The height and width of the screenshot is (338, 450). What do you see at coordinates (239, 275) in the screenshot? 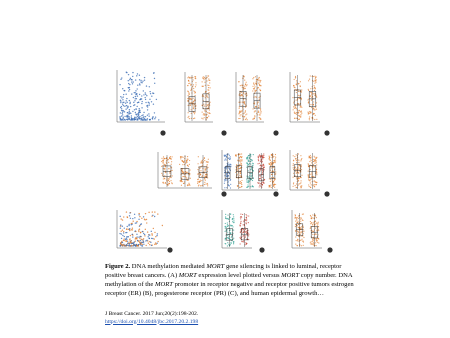
I see `caption-text: expression level plotted versus` at bounding box center [239, 275].